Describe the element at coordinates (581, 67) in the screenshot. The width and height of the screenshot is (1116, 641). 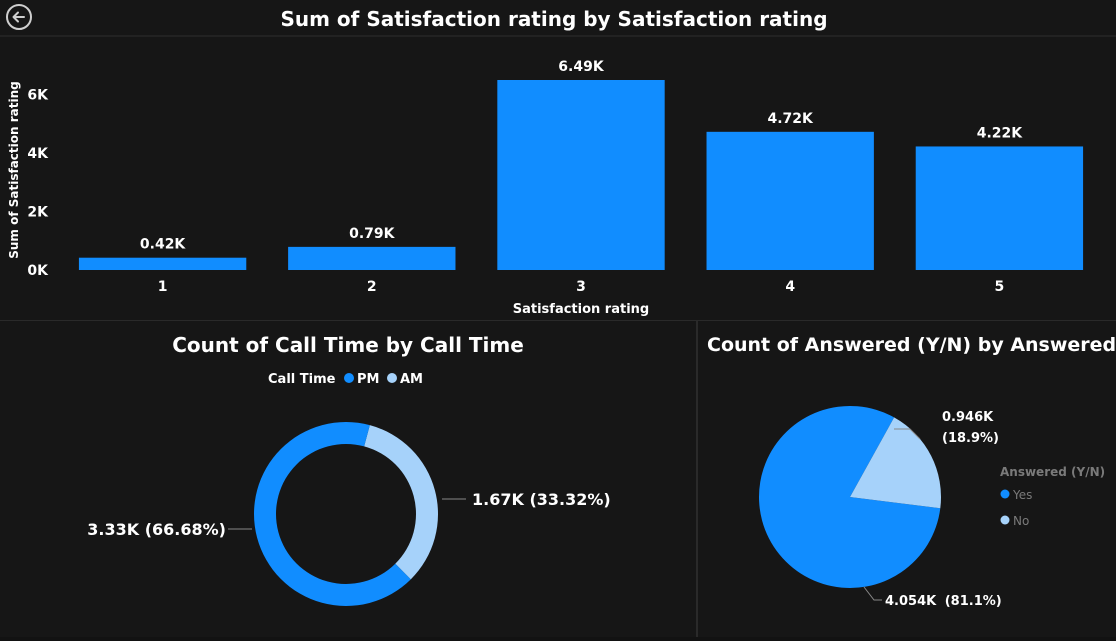
I see `bar-data-label: 6.49K` at that location.